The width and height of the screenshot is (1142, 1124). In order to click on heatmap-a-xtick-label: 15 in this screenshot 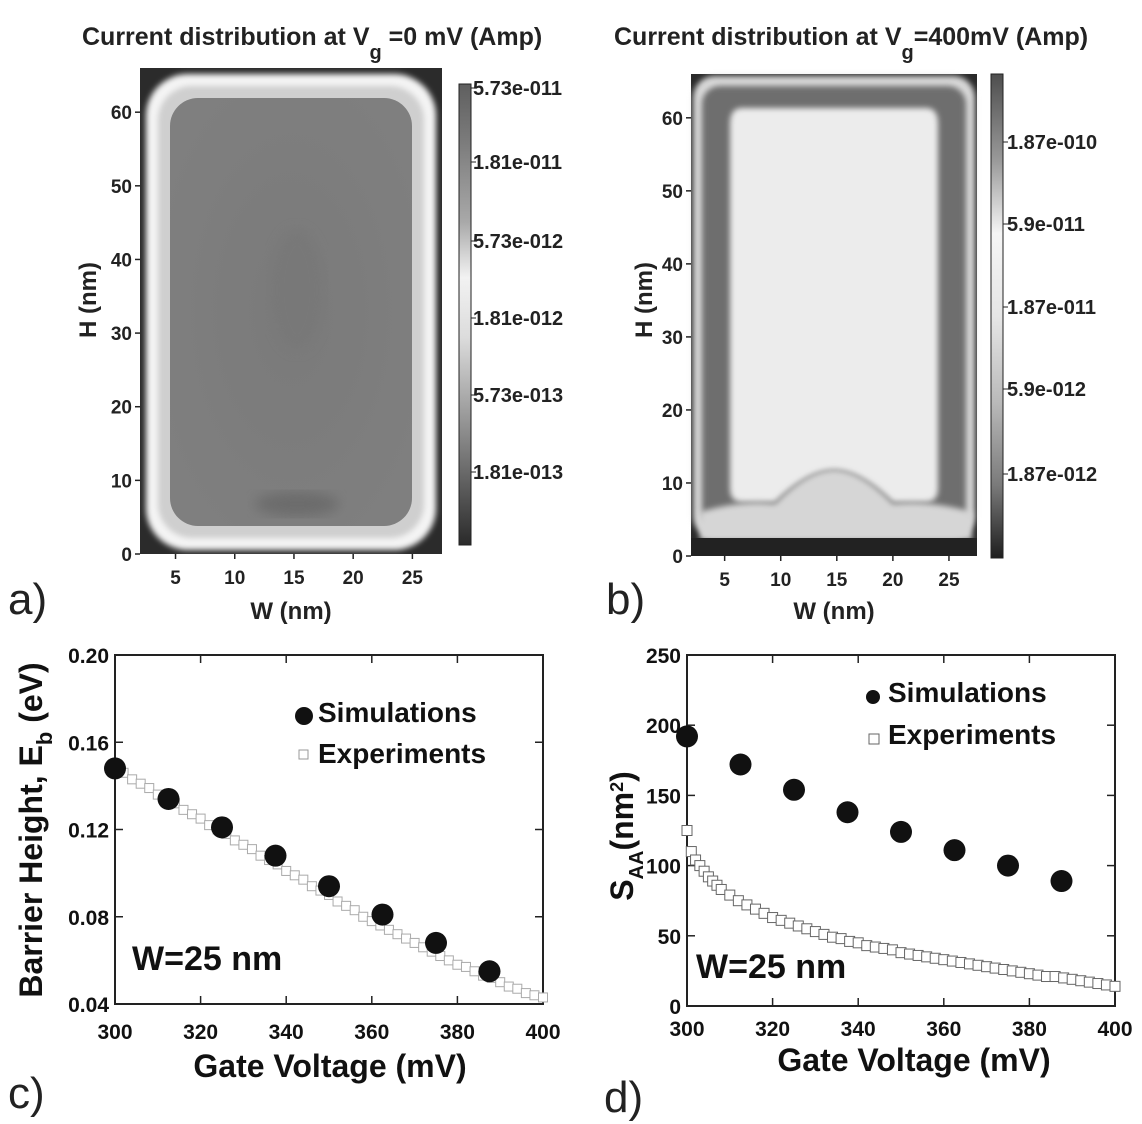, I will do `click(294, 578)`.